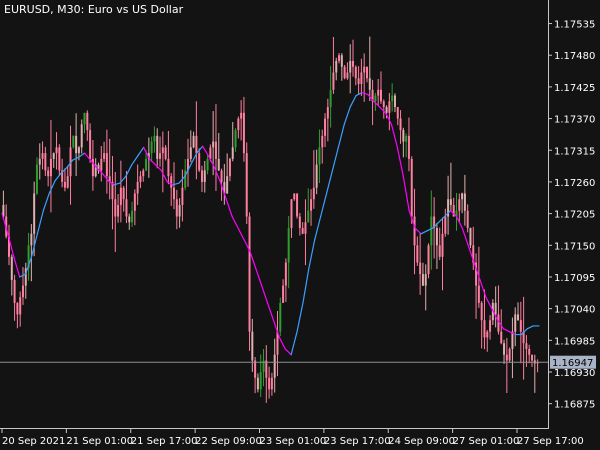 The width and height of the screenshot is (600, 450). What do you see at coordinates (574, 341) in the screenshot?
I see `price-tick-label: 1.16985` at bounding box center [574, 341].